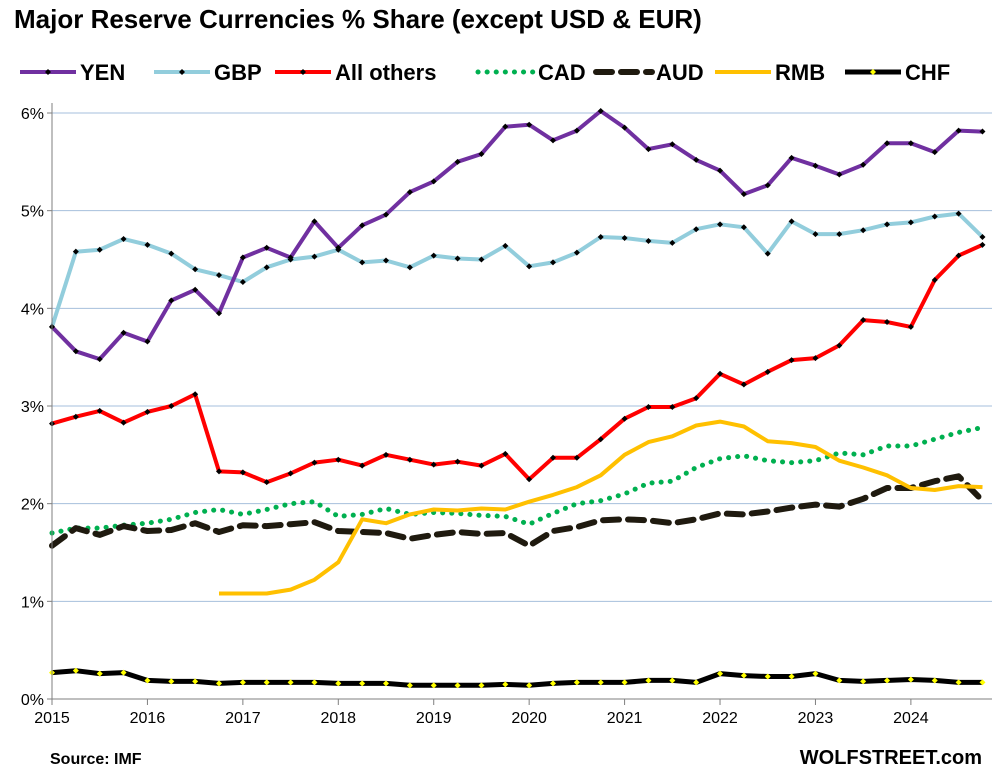 The height and width of the screenshot is (768, 996). What do you see at coordinates (927, 72) in the screenshot?
I see `legend-label-chf: CHF` at bounding box center [927, 72].